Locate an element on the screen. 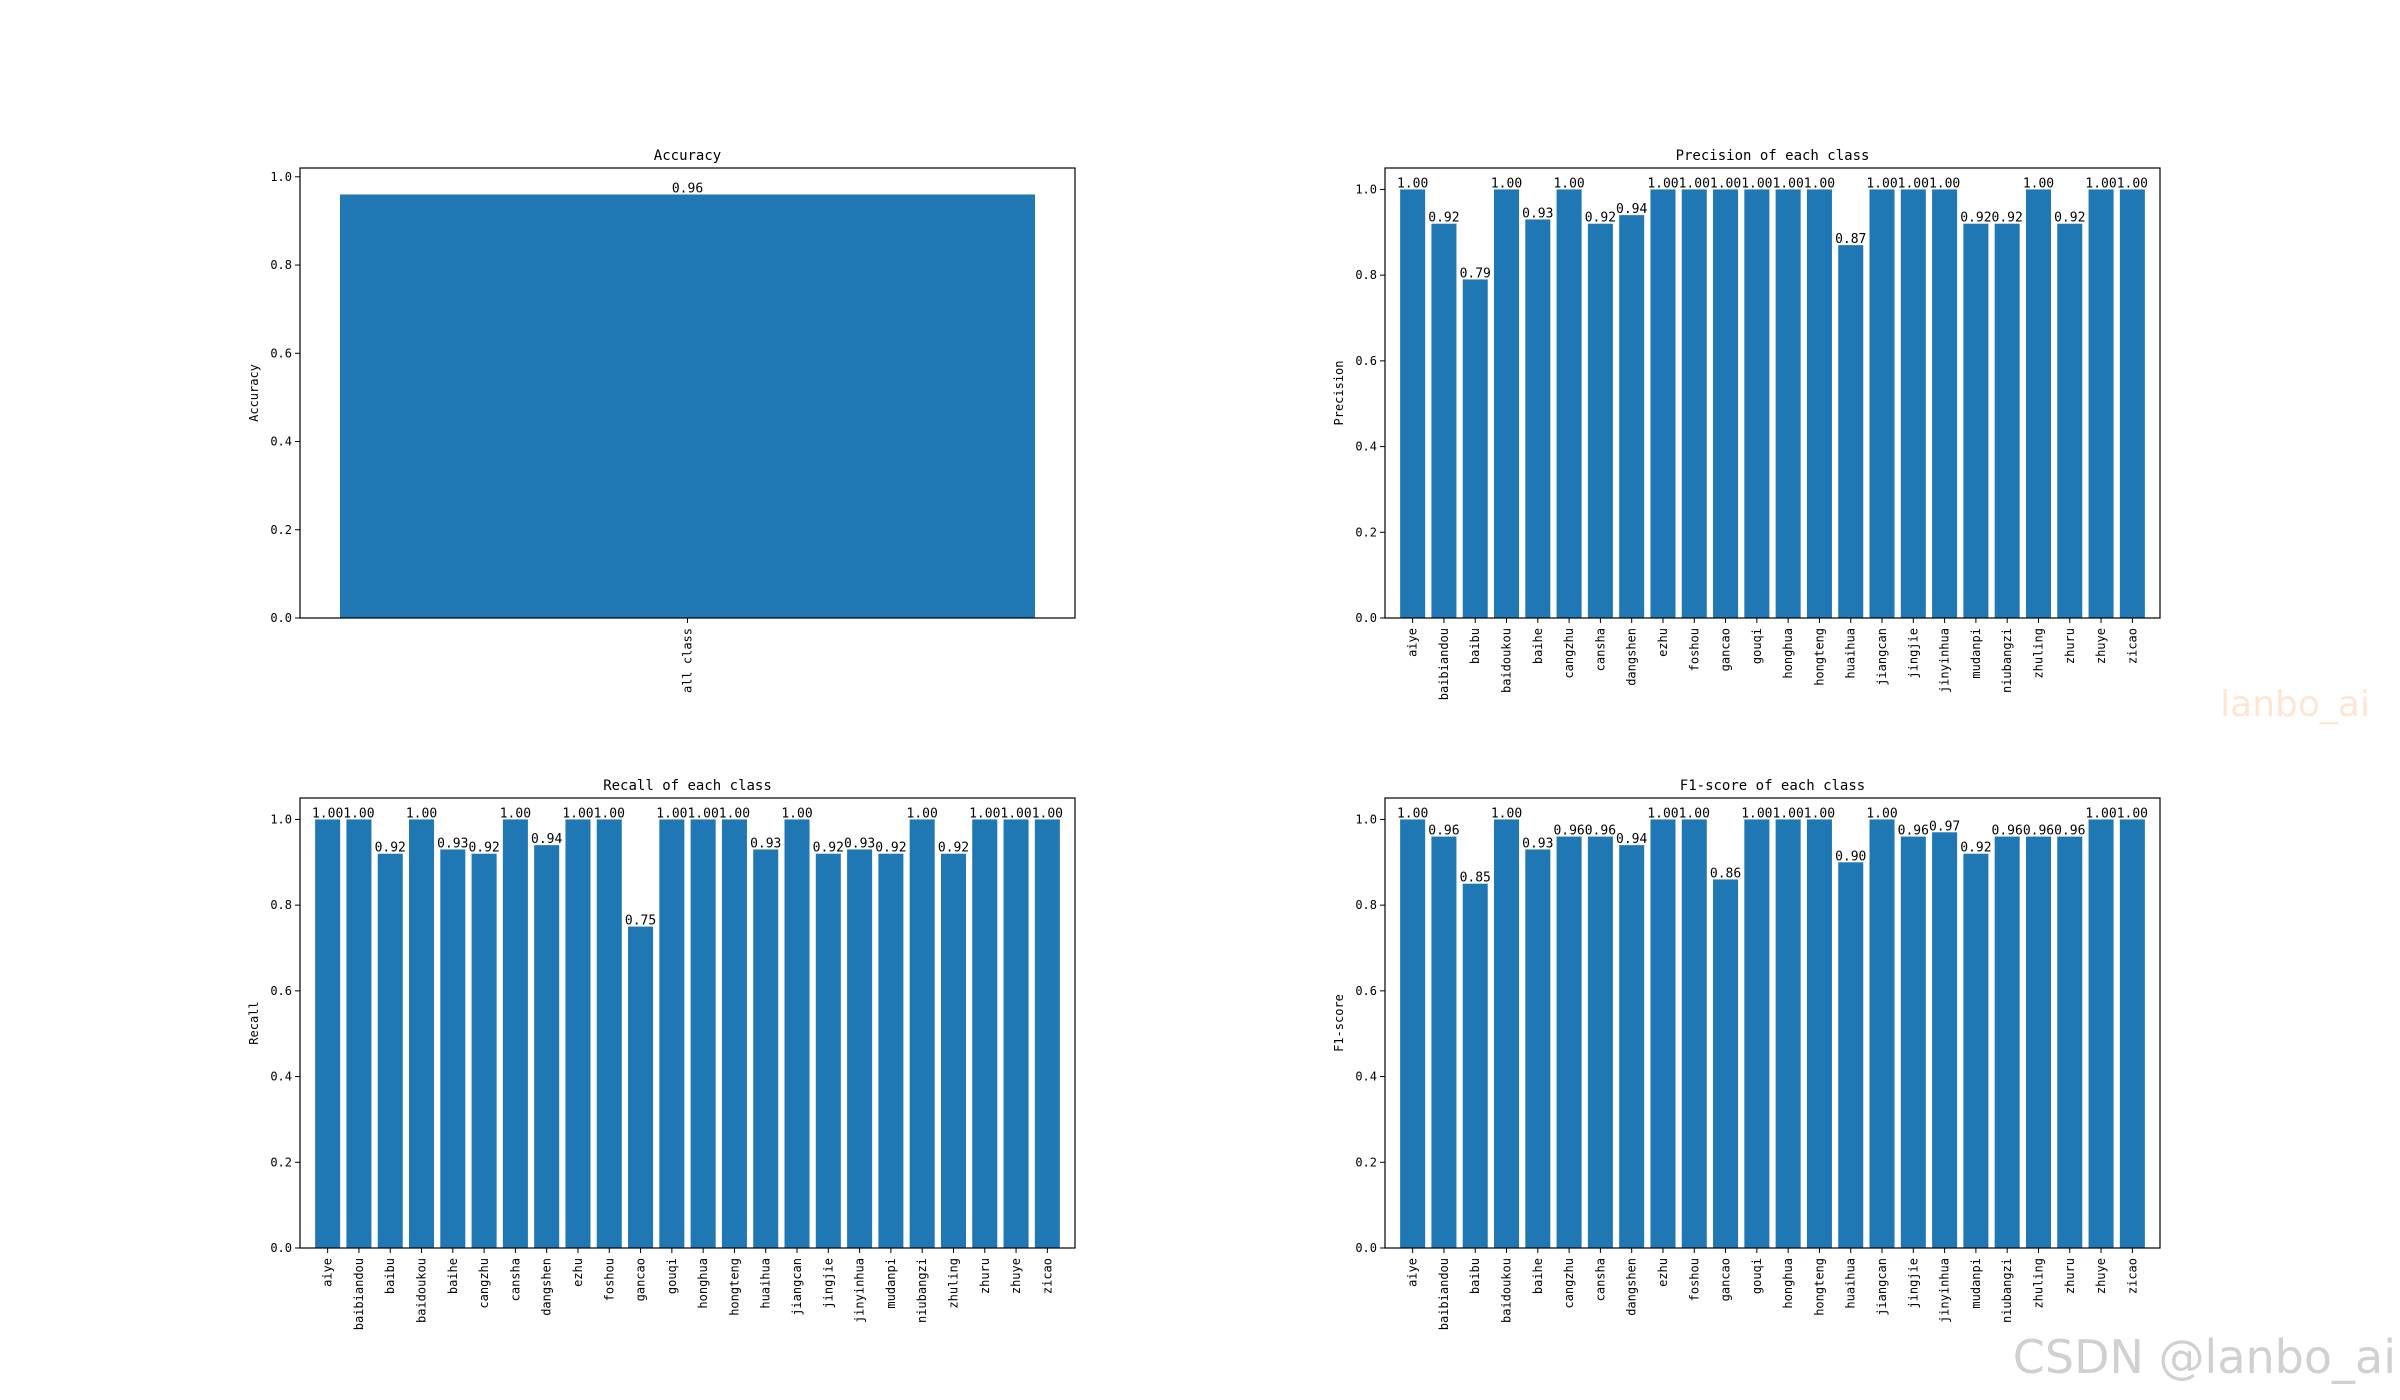  recall-ytick-label: 0.6 is located at coordinates (281, 991).